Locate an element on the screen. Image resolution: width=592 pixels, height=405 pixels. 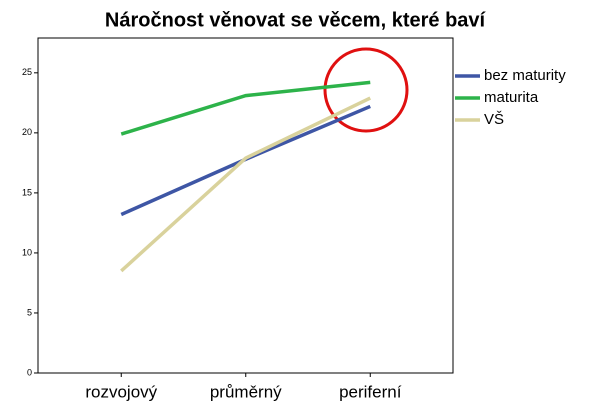
legend-label: maturita is located at coordinates (511, 97).